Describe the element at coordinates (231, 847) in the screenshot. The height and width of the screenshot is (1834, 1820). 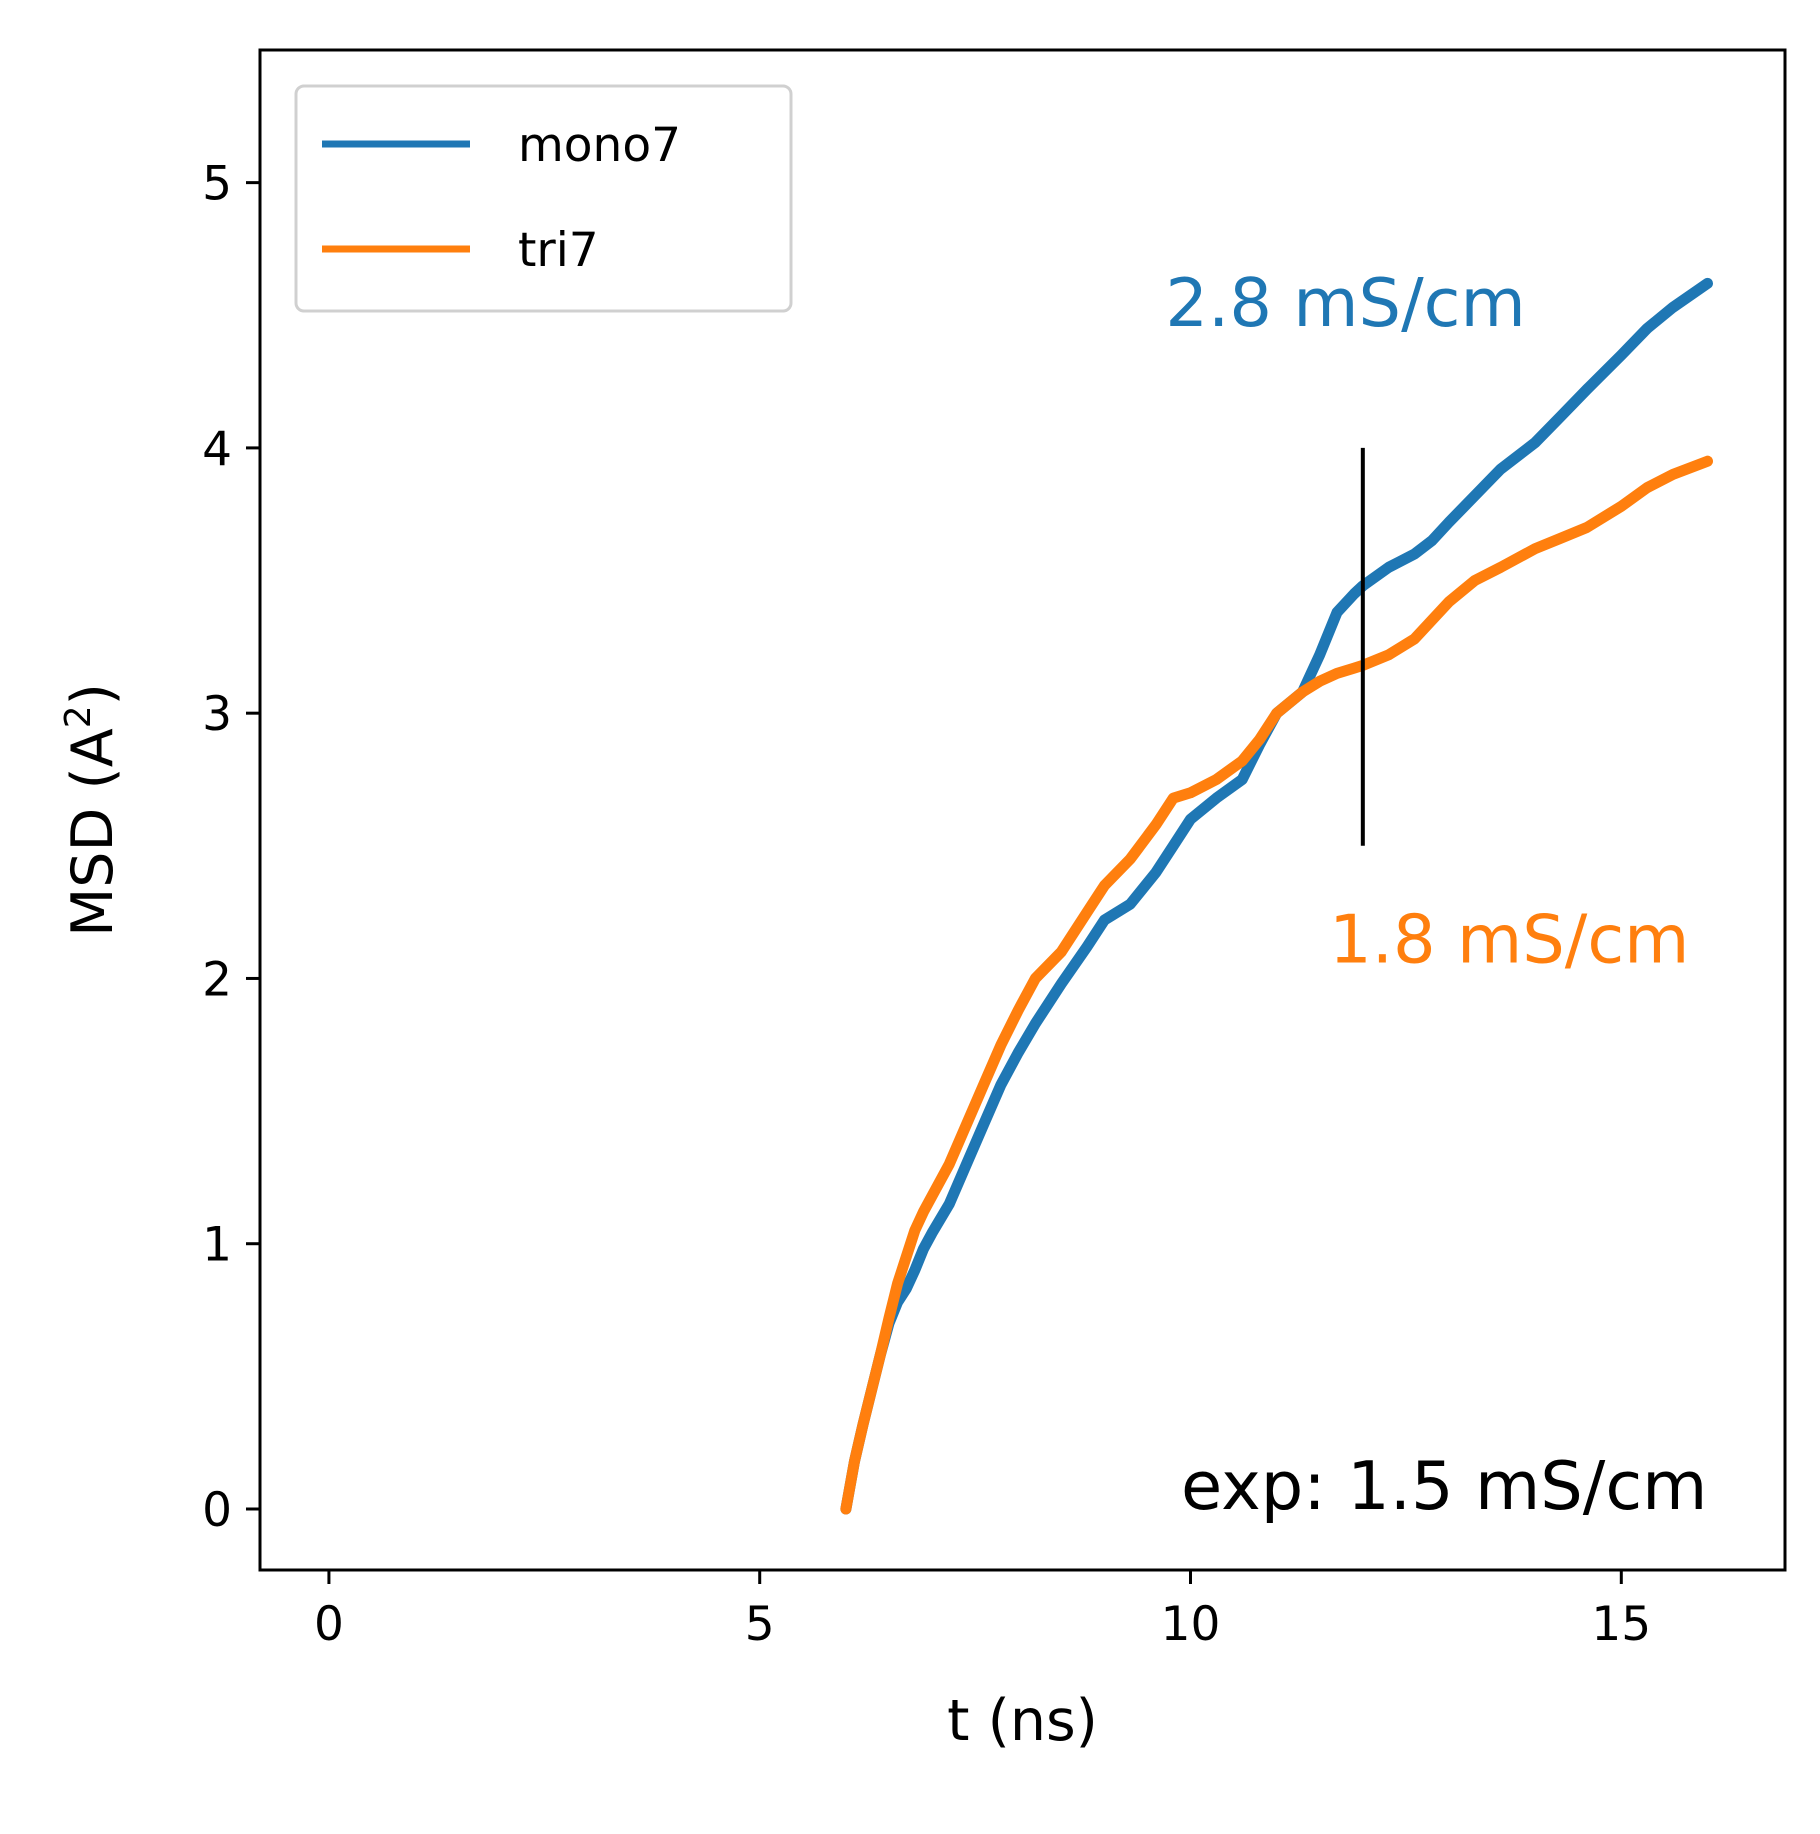
I see `y-axis-ticks: 0 1 2 3 4 5` at that location.